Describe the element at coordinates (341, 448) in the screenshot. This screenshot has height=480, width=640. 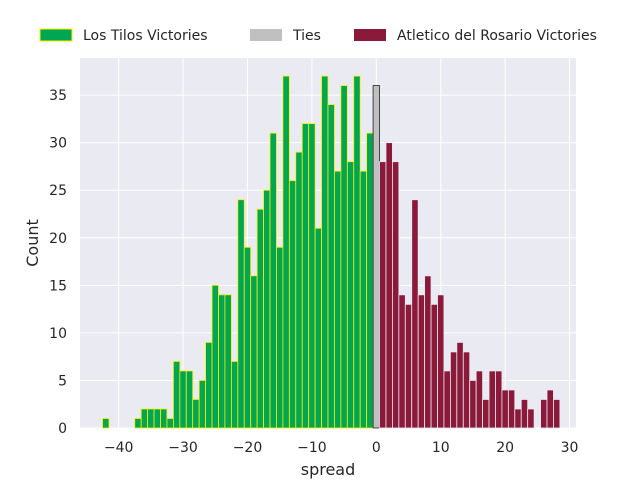
I see `x-tick-labels: −40 −30 −20 −10 0 10 20 30` at that location.